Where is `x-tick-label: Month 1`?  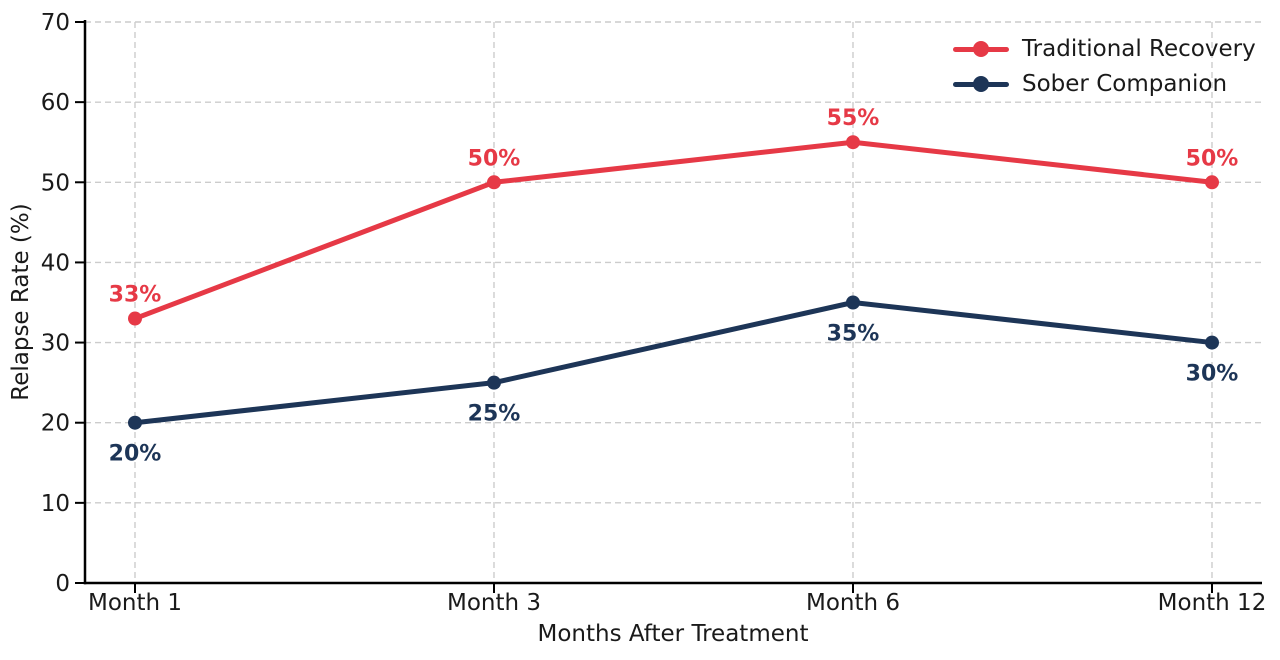
x-tick-label: Month 1 is located at coordinates (135, 603).